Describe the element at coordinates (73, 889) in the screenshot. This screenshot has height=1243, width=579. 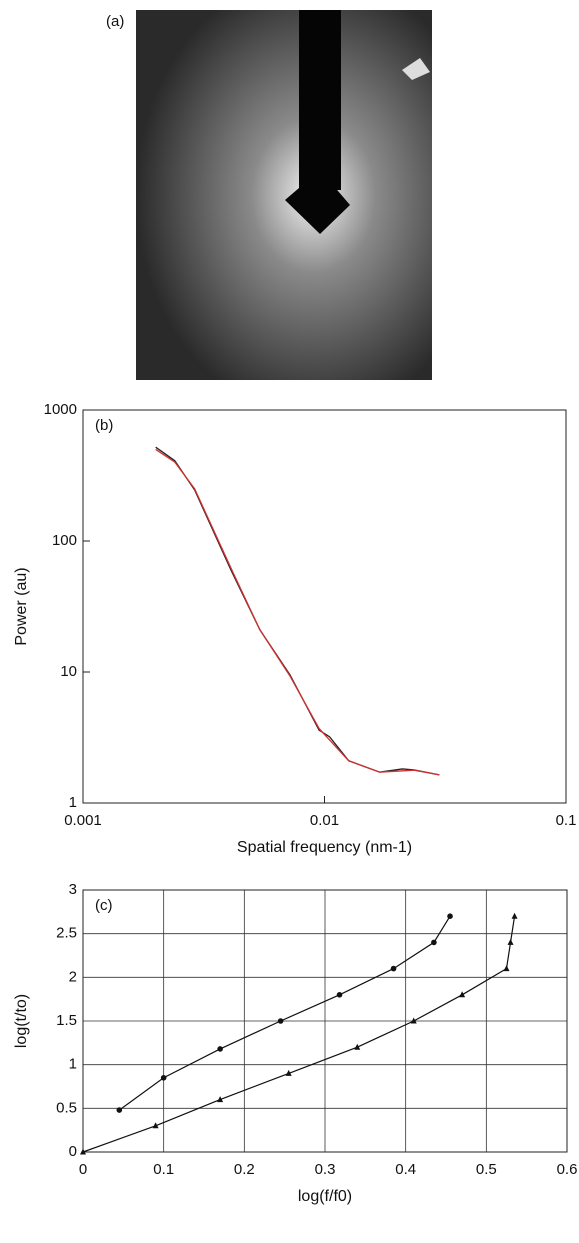
I see `y-tick-label: 3` at that location.